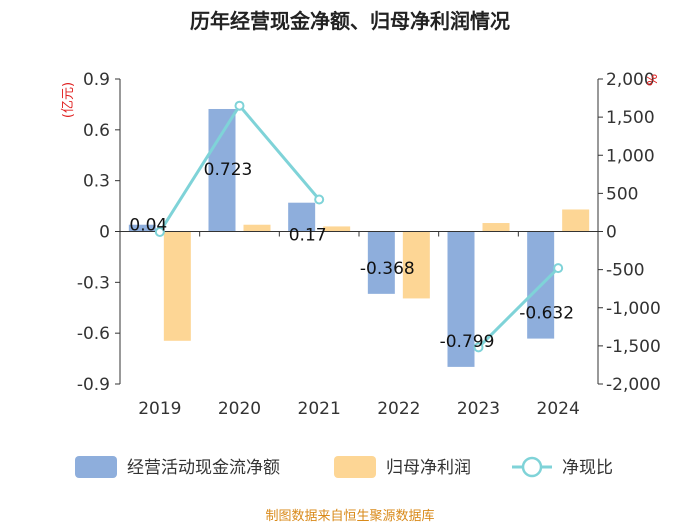  What do you see at coordinates (93, 334) in the screenshot?
I see `left-tick-label: -0.6` at bounding box center [93, 334].